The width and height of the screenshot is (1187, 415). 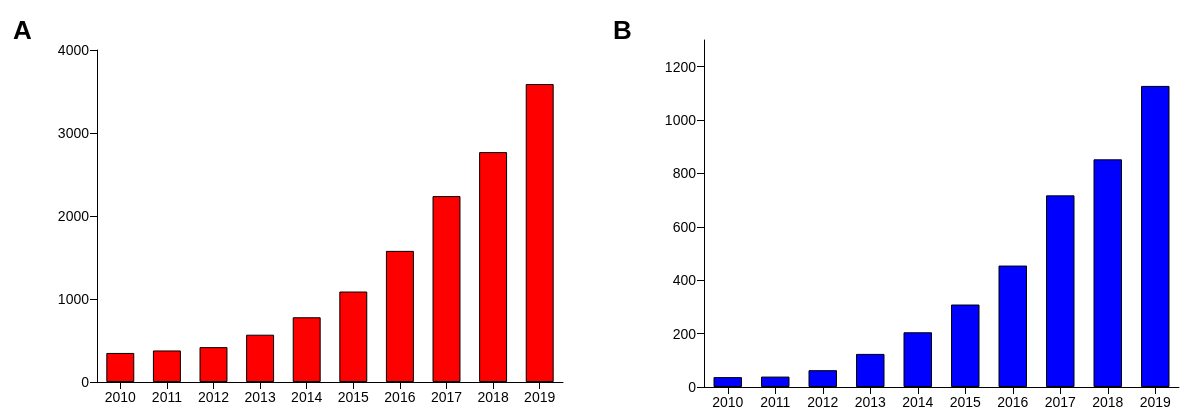 I want to click on y-tick-label: 800, so click(x=684, y=173).